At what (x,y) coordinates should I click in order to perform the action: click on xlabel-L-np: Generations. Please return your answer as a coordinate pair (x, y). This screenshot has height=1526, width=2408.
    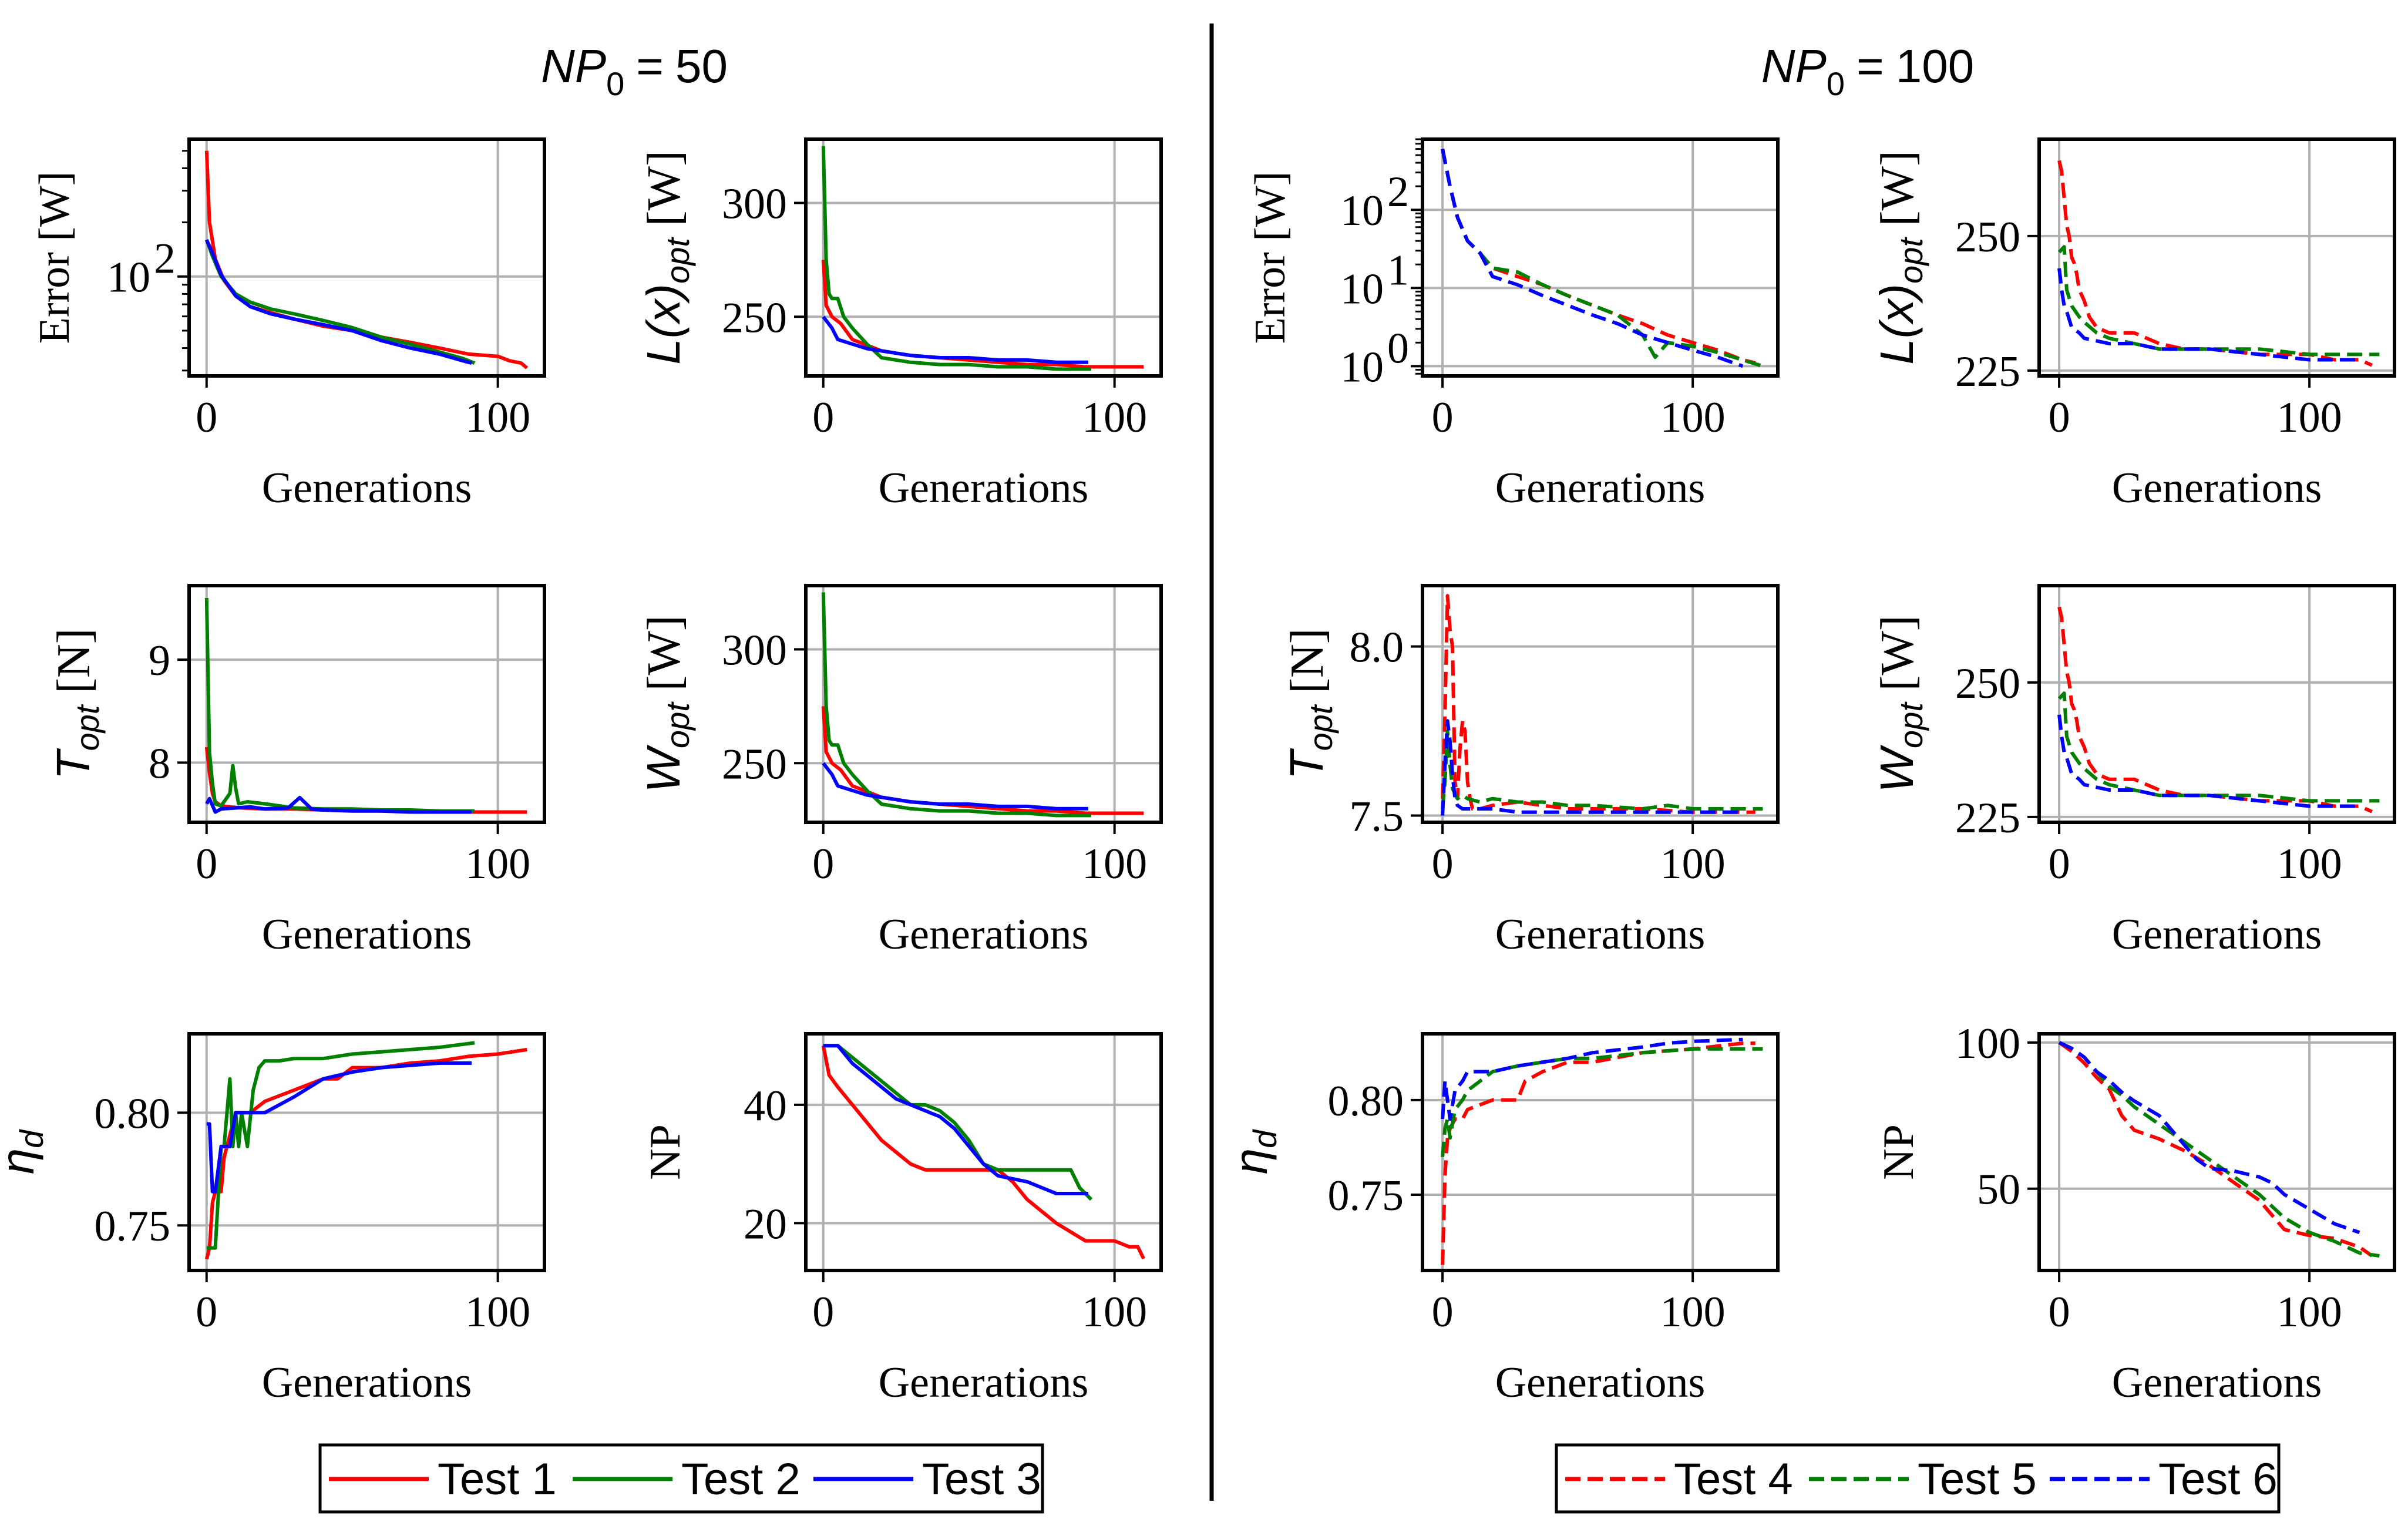
    Looking at the image, I should click on (984, 1383).